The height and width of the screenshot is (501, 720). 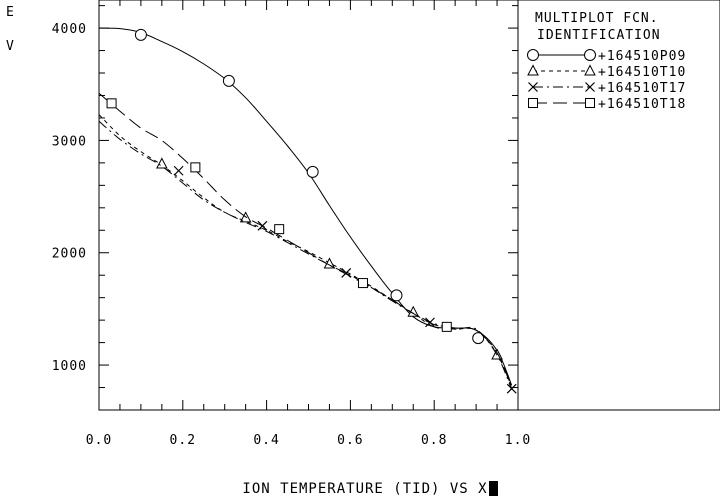 I want to click on legend-label-3: +164510T17, so click(x=642, y=88).